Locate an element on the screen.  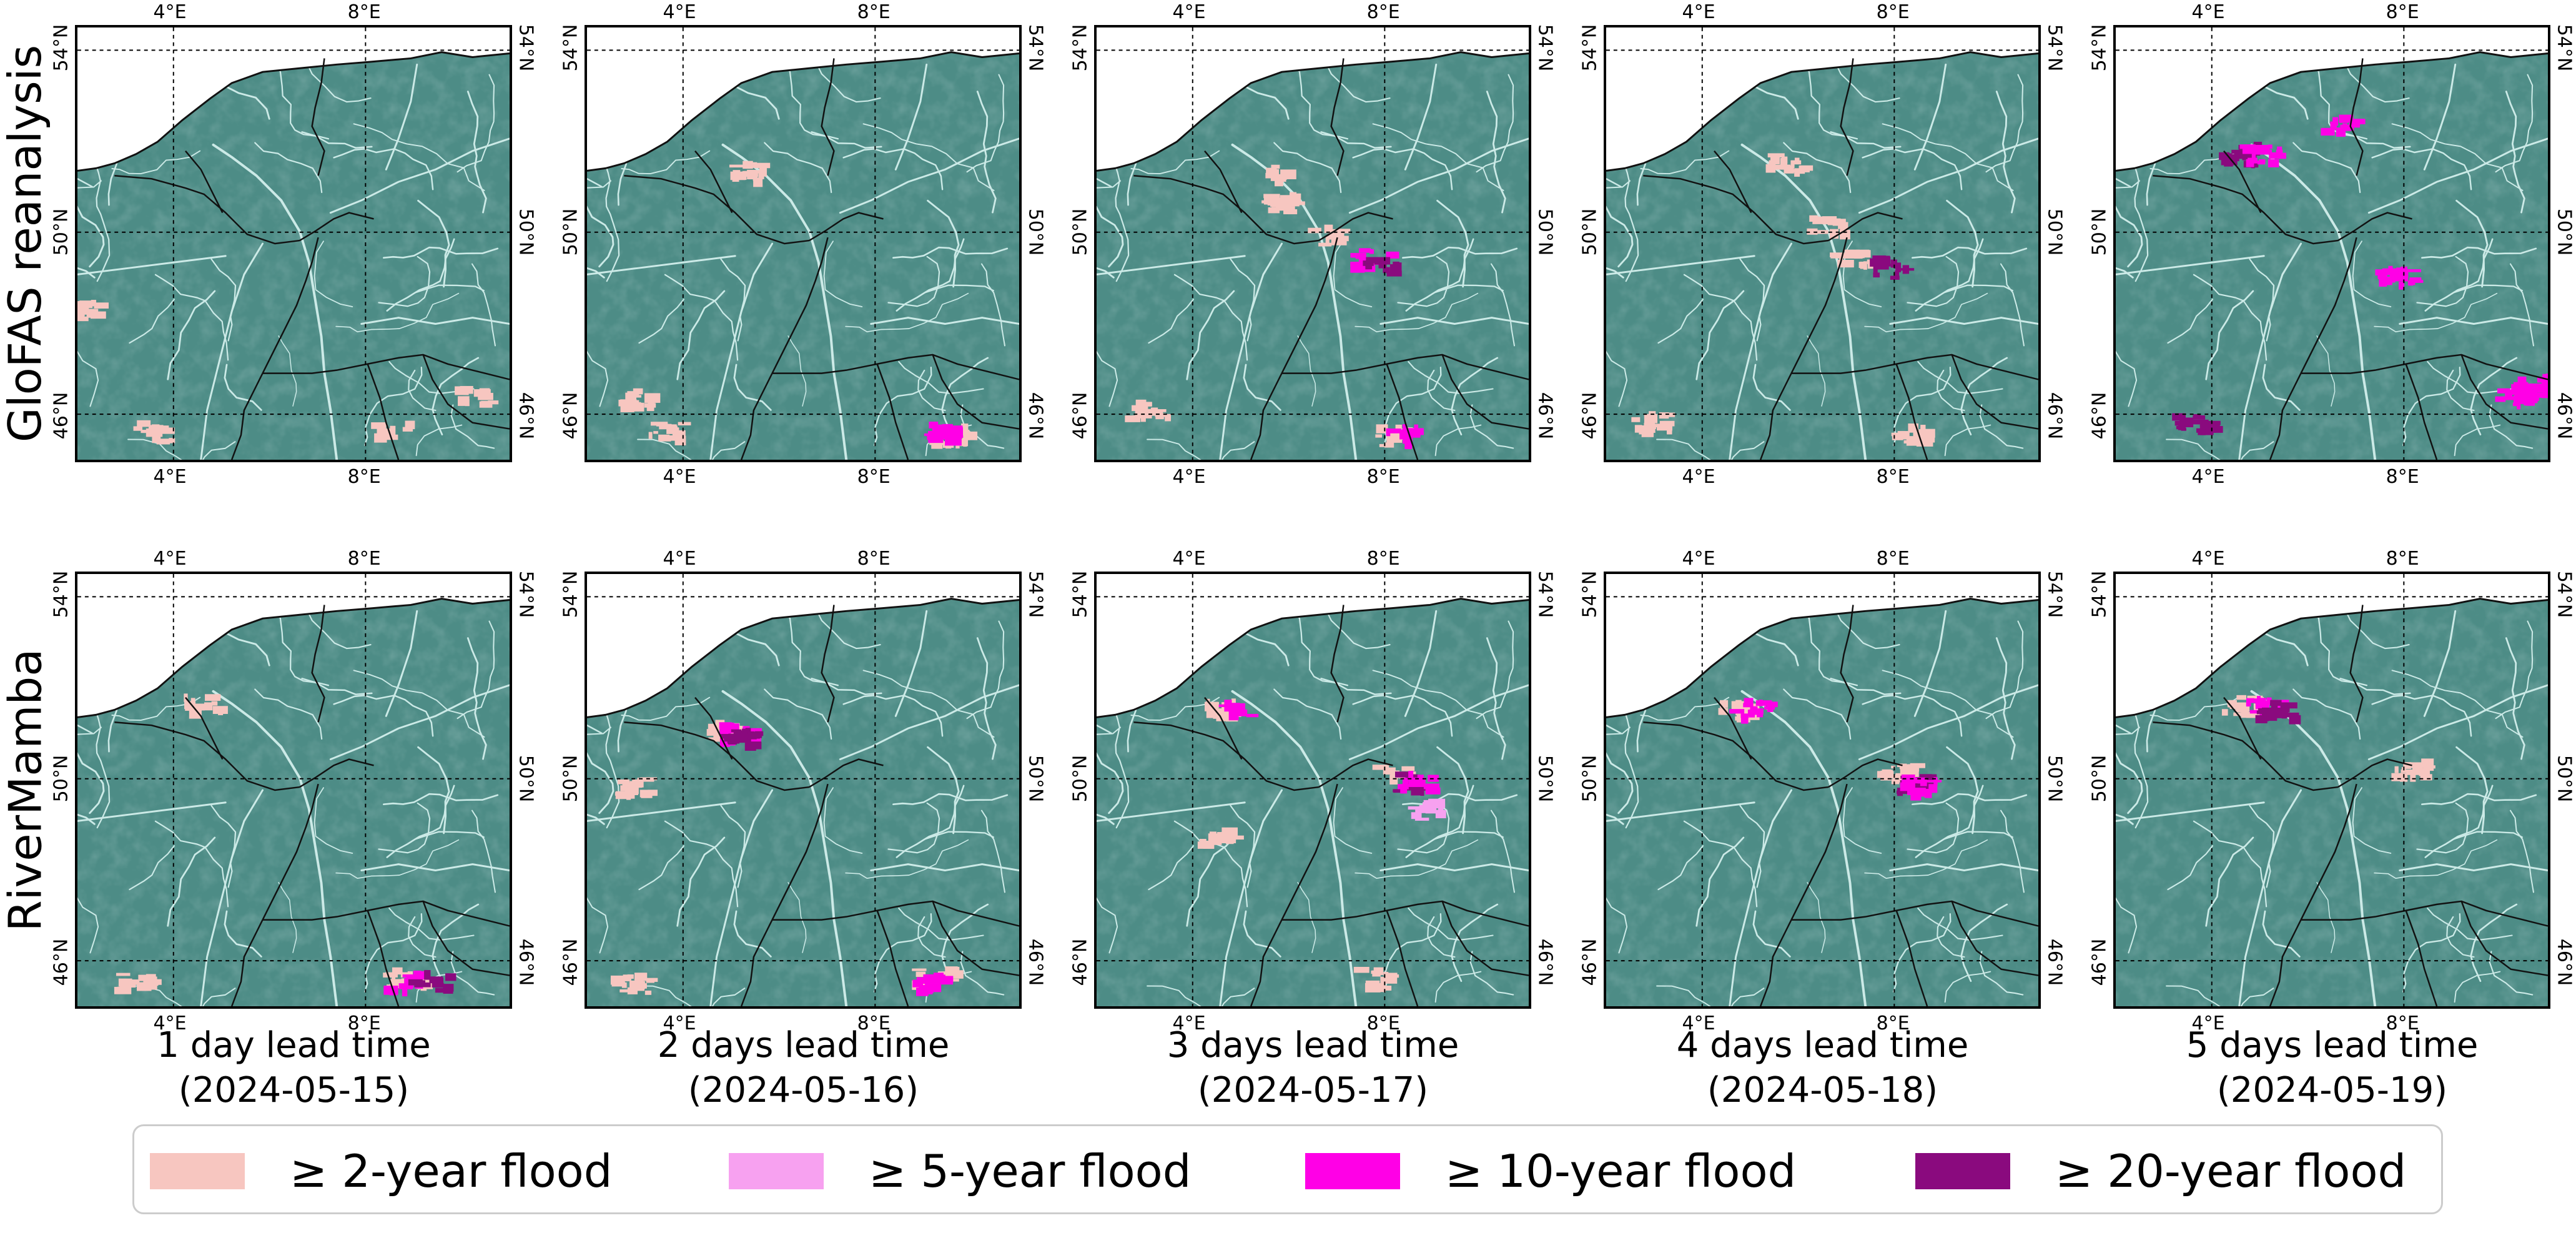
lat-tick-label-right: 50°N is located at coordinates (526, 779).